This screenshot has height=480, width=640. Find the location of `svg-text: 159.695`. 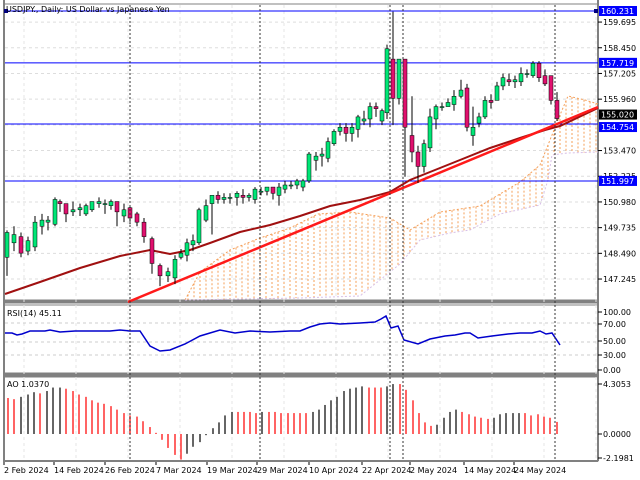

svg-text: 159.695 is located at coordinates (619, 22).